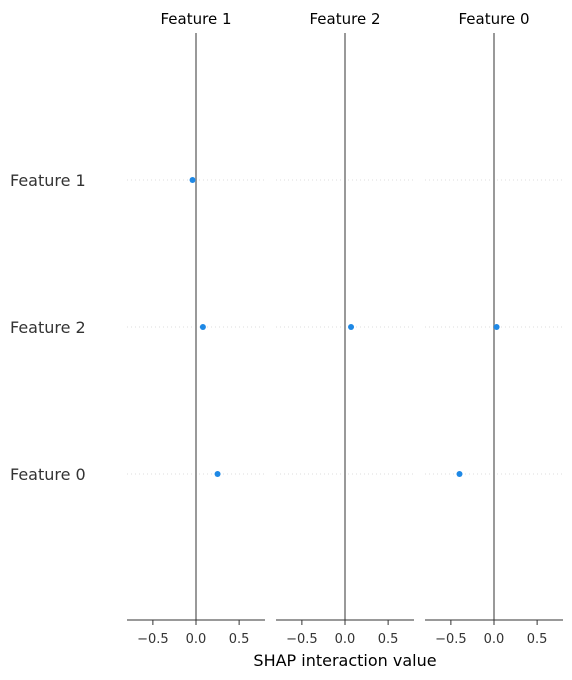 The width and height of the screenshot is (572, 680). I want to click on row-labels: Feature 1 Feature 2 Feature 0, so click(48, 327).